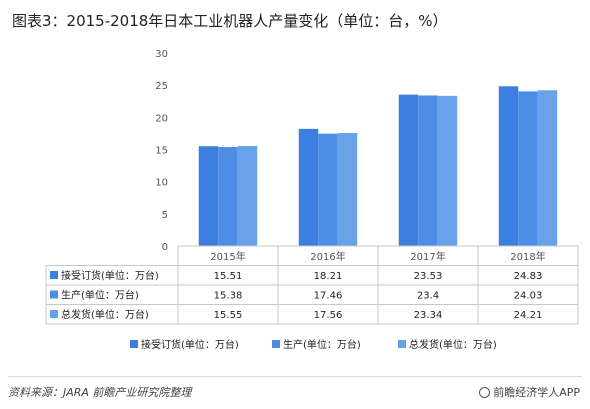 The height and width of the screenshot is (409, 590). I want to click on x-tick-label: 2016年, so click(327, 256).